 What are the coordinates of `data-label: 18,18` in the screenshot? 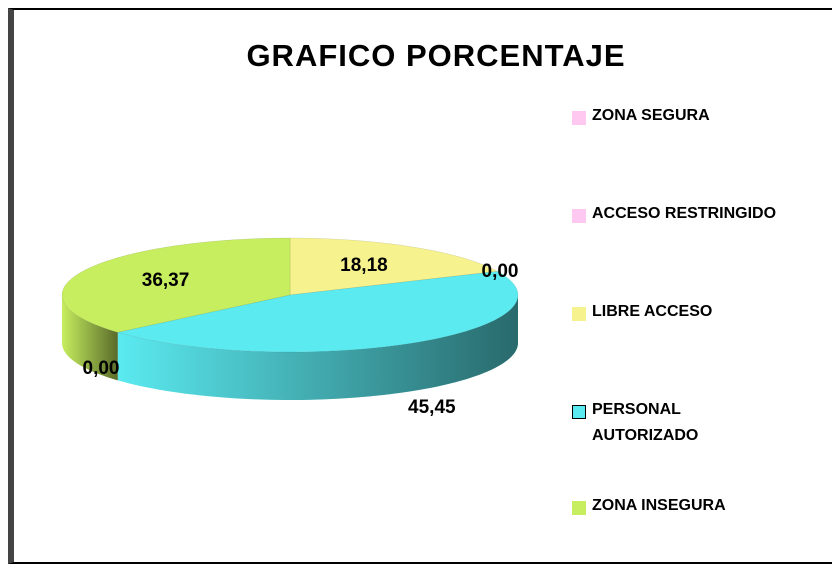 It's located at (364, 265).